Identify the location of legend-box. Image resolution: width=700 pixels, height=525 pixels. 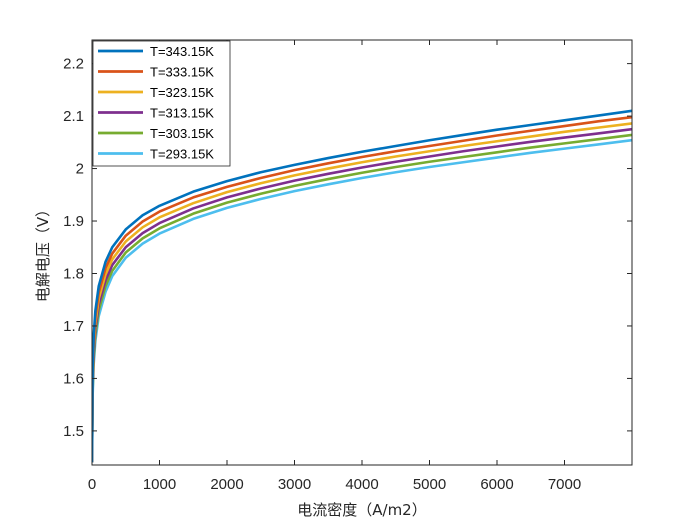
(161, 103).